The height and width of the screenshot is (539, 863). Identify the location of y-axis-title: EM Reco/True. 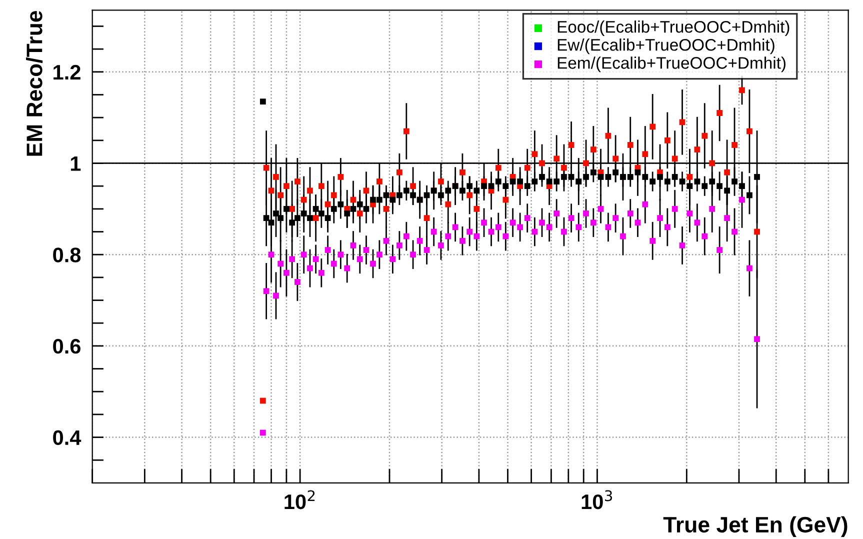
(34, 83).